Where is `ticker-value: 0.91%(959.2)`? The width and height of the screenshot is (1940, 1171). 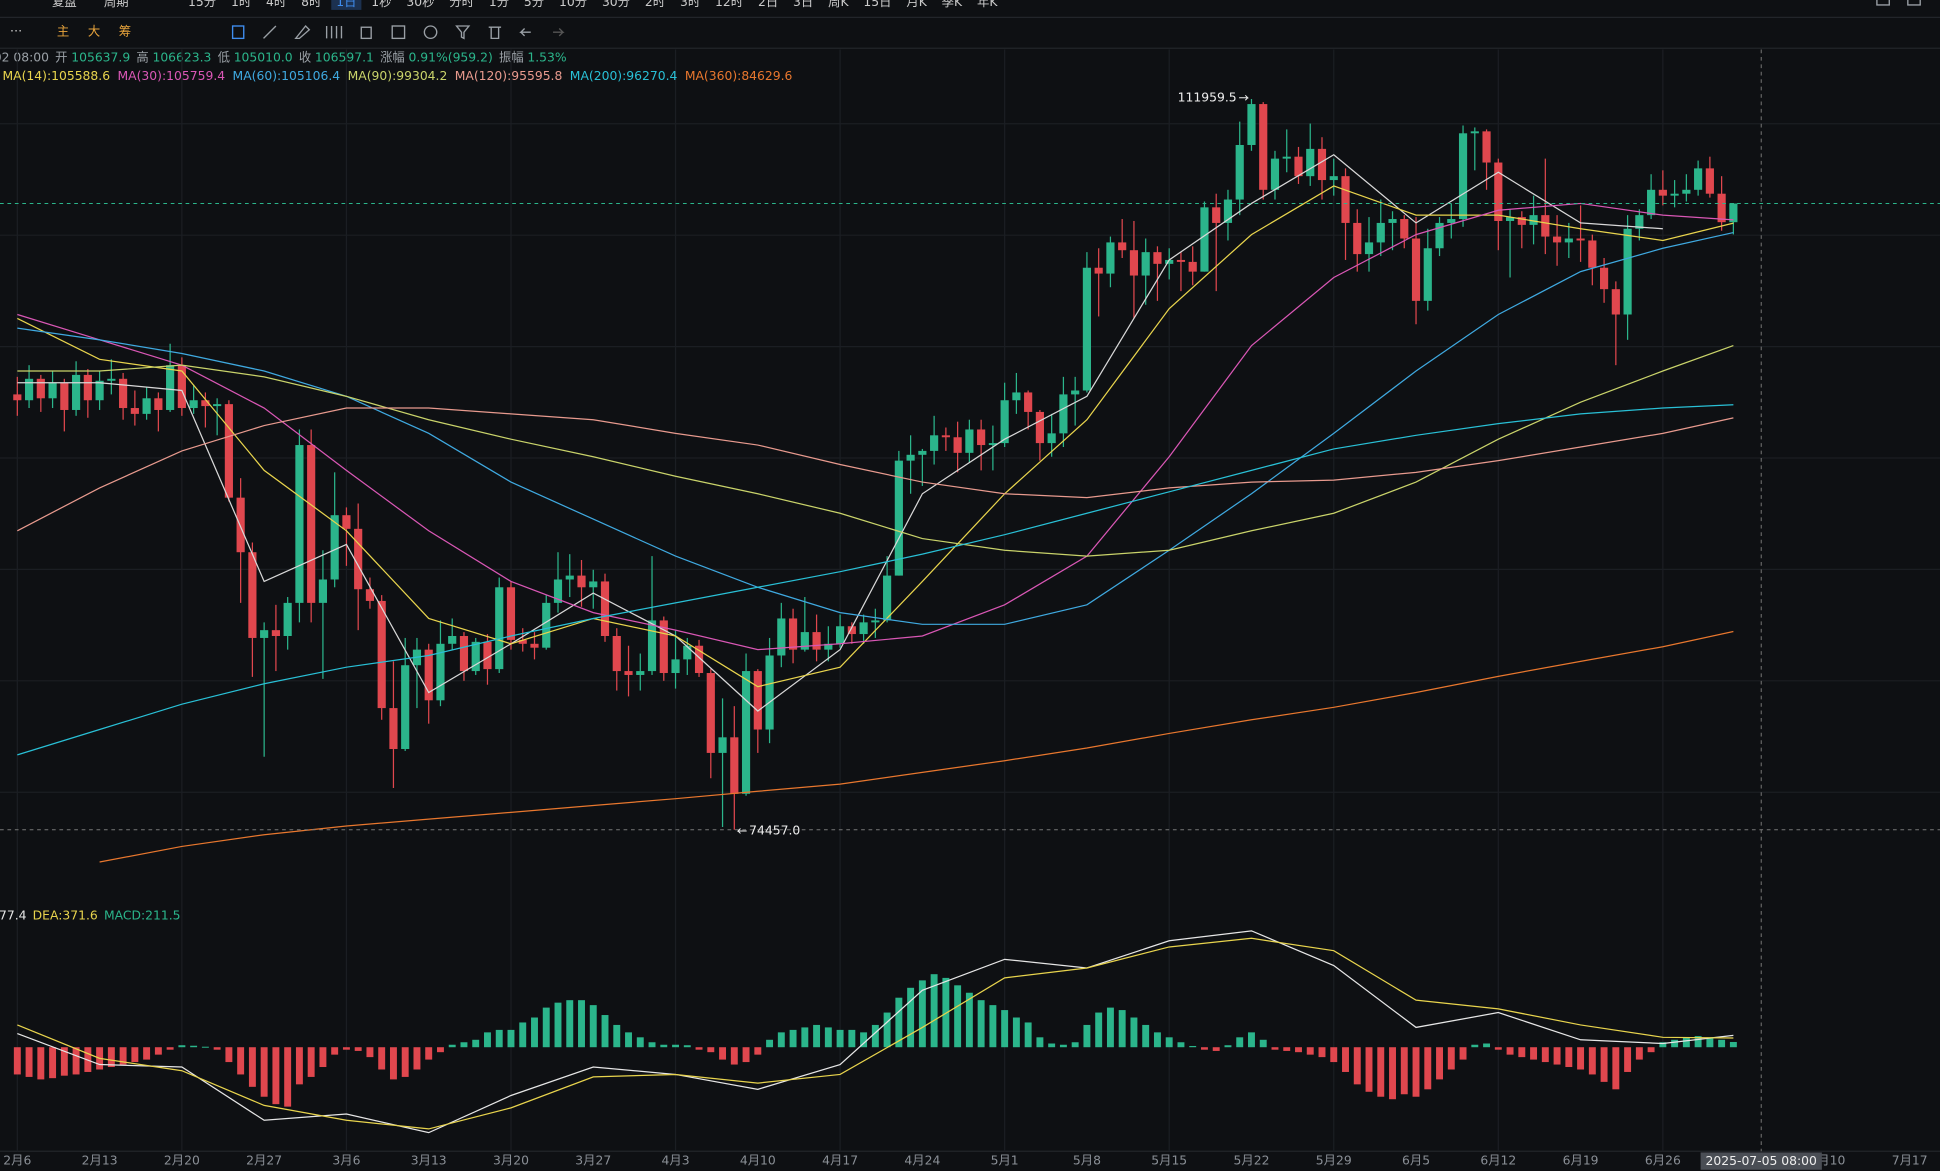
ticker-value: 0.91%(959.2) is located at coordinates (451, 58).